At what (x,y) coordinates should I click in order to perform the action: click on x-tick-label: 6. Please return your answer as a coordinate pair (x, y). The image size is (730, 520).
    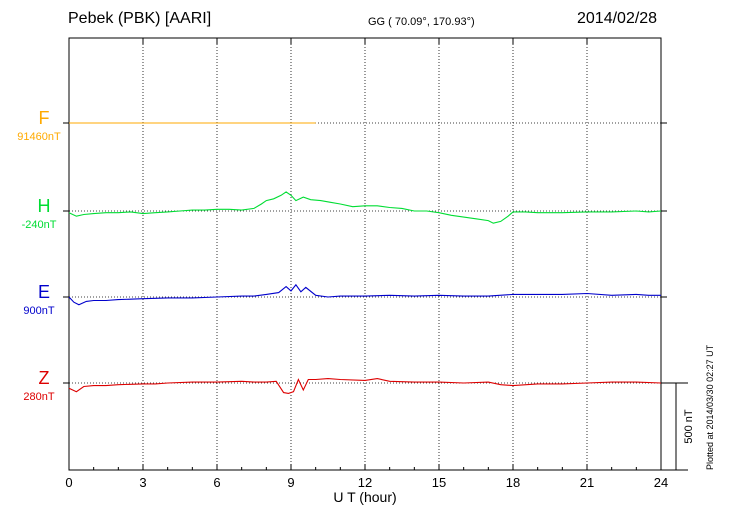
    Looking at the image, I should click on (216, 482).